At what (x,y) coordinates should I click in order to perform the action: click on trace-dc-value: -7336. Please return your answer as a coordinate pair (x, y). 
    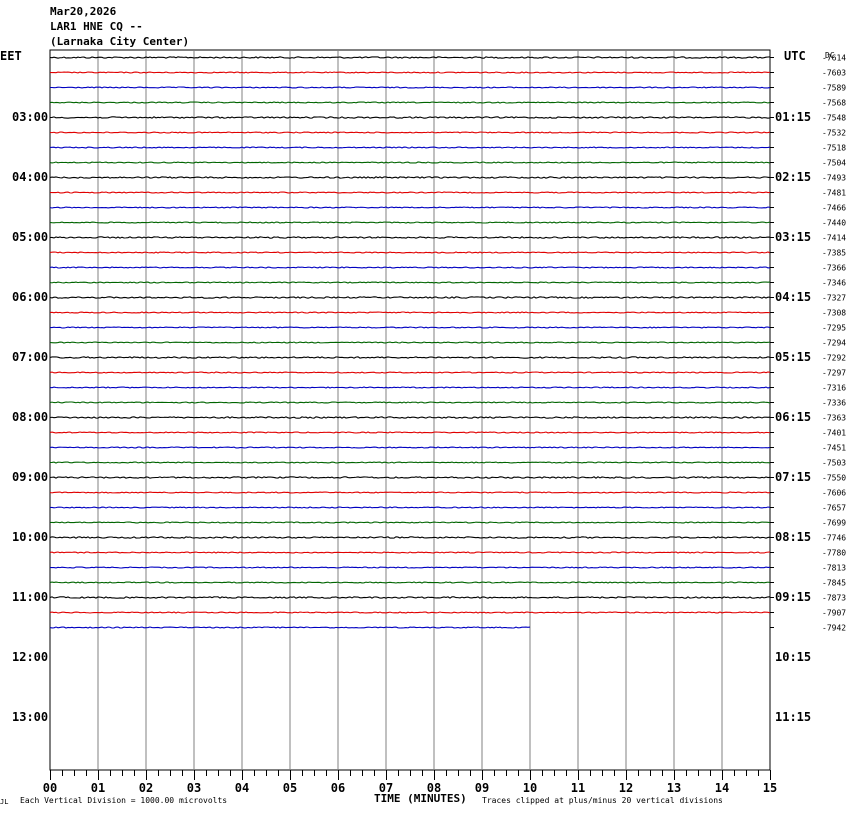
    Looking at the image, I should click on (834, 403).